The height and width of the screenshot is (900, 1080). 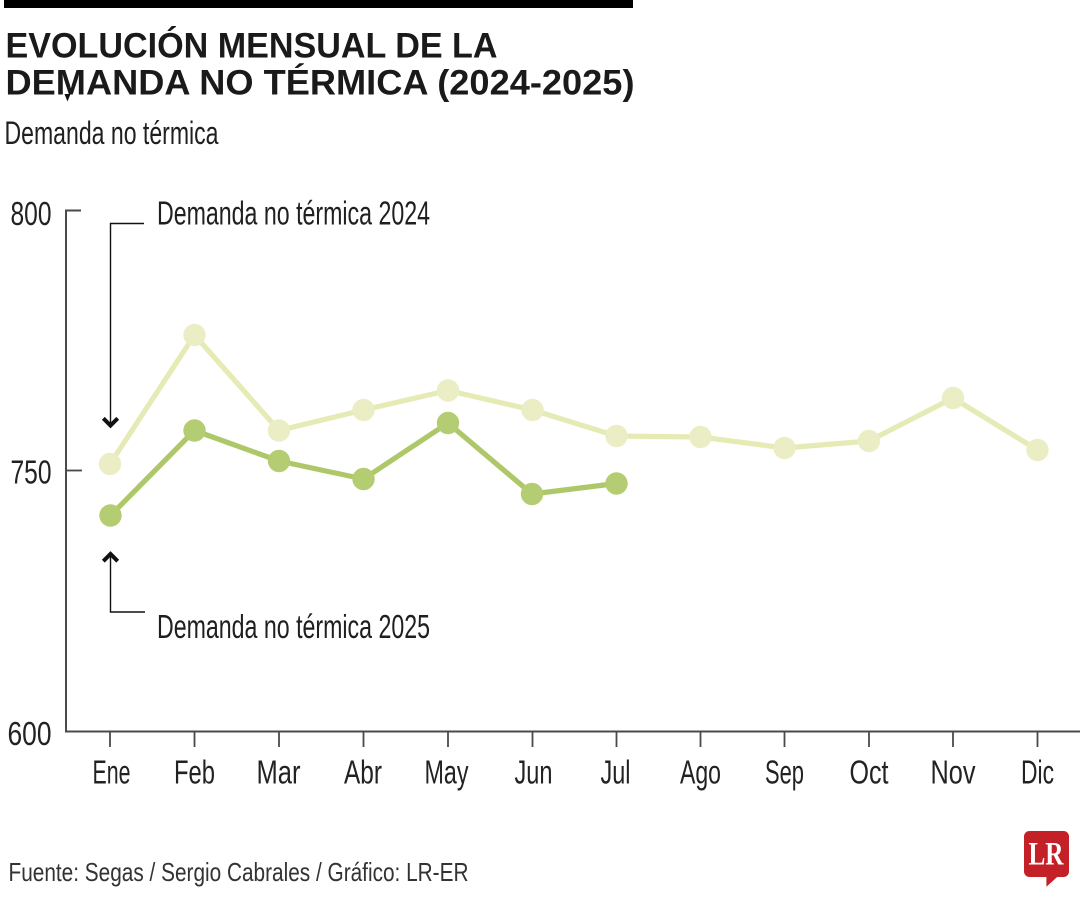 I want to click on svg-text: Feb, so click(x=194, y=772).